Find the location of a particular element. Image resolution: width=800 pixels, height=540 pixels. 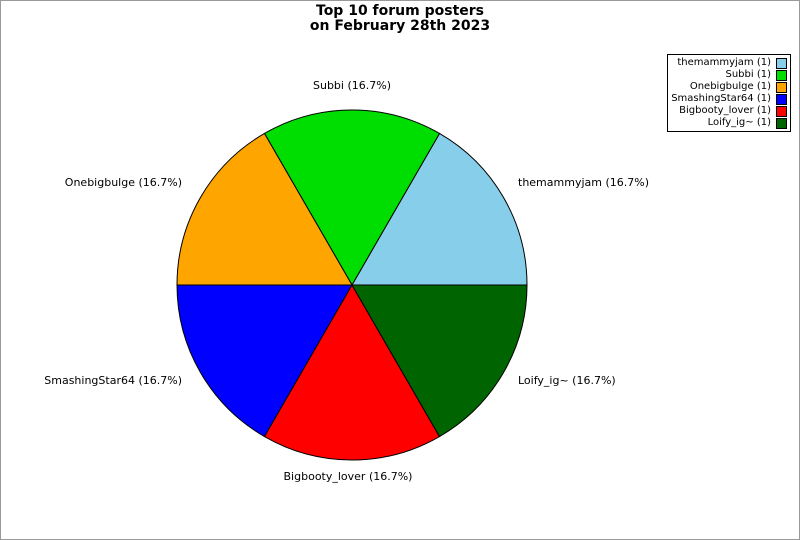

legend-row: Subbi (1) is located at coordinates (729, 75).